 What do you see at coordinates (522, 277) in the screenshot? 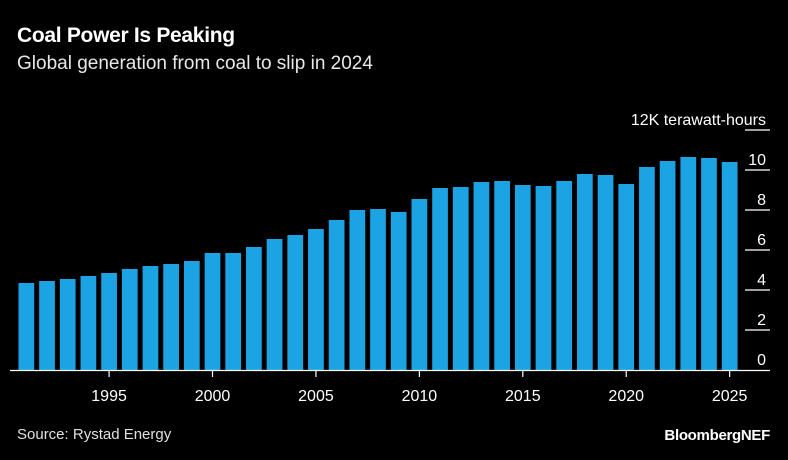
I see `bar-2015` at bounding box center [522, 277].